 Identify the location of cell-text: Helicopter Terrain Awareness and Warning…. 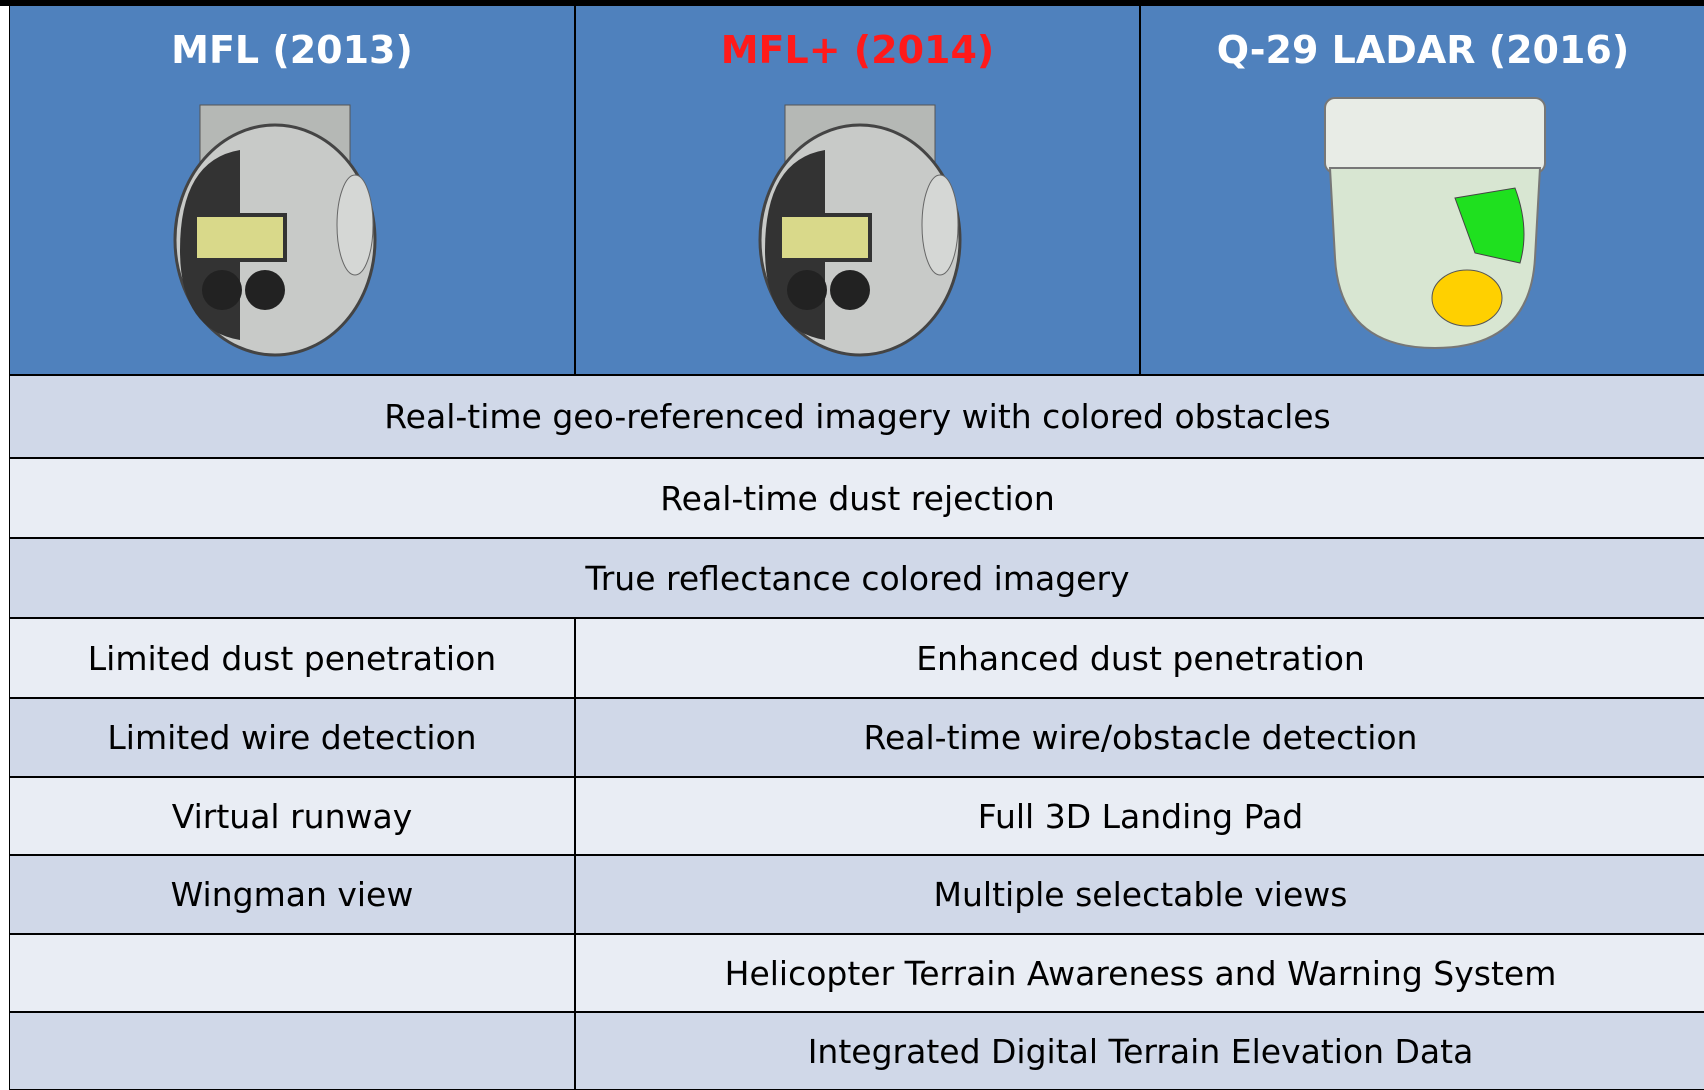
(1140, 973).